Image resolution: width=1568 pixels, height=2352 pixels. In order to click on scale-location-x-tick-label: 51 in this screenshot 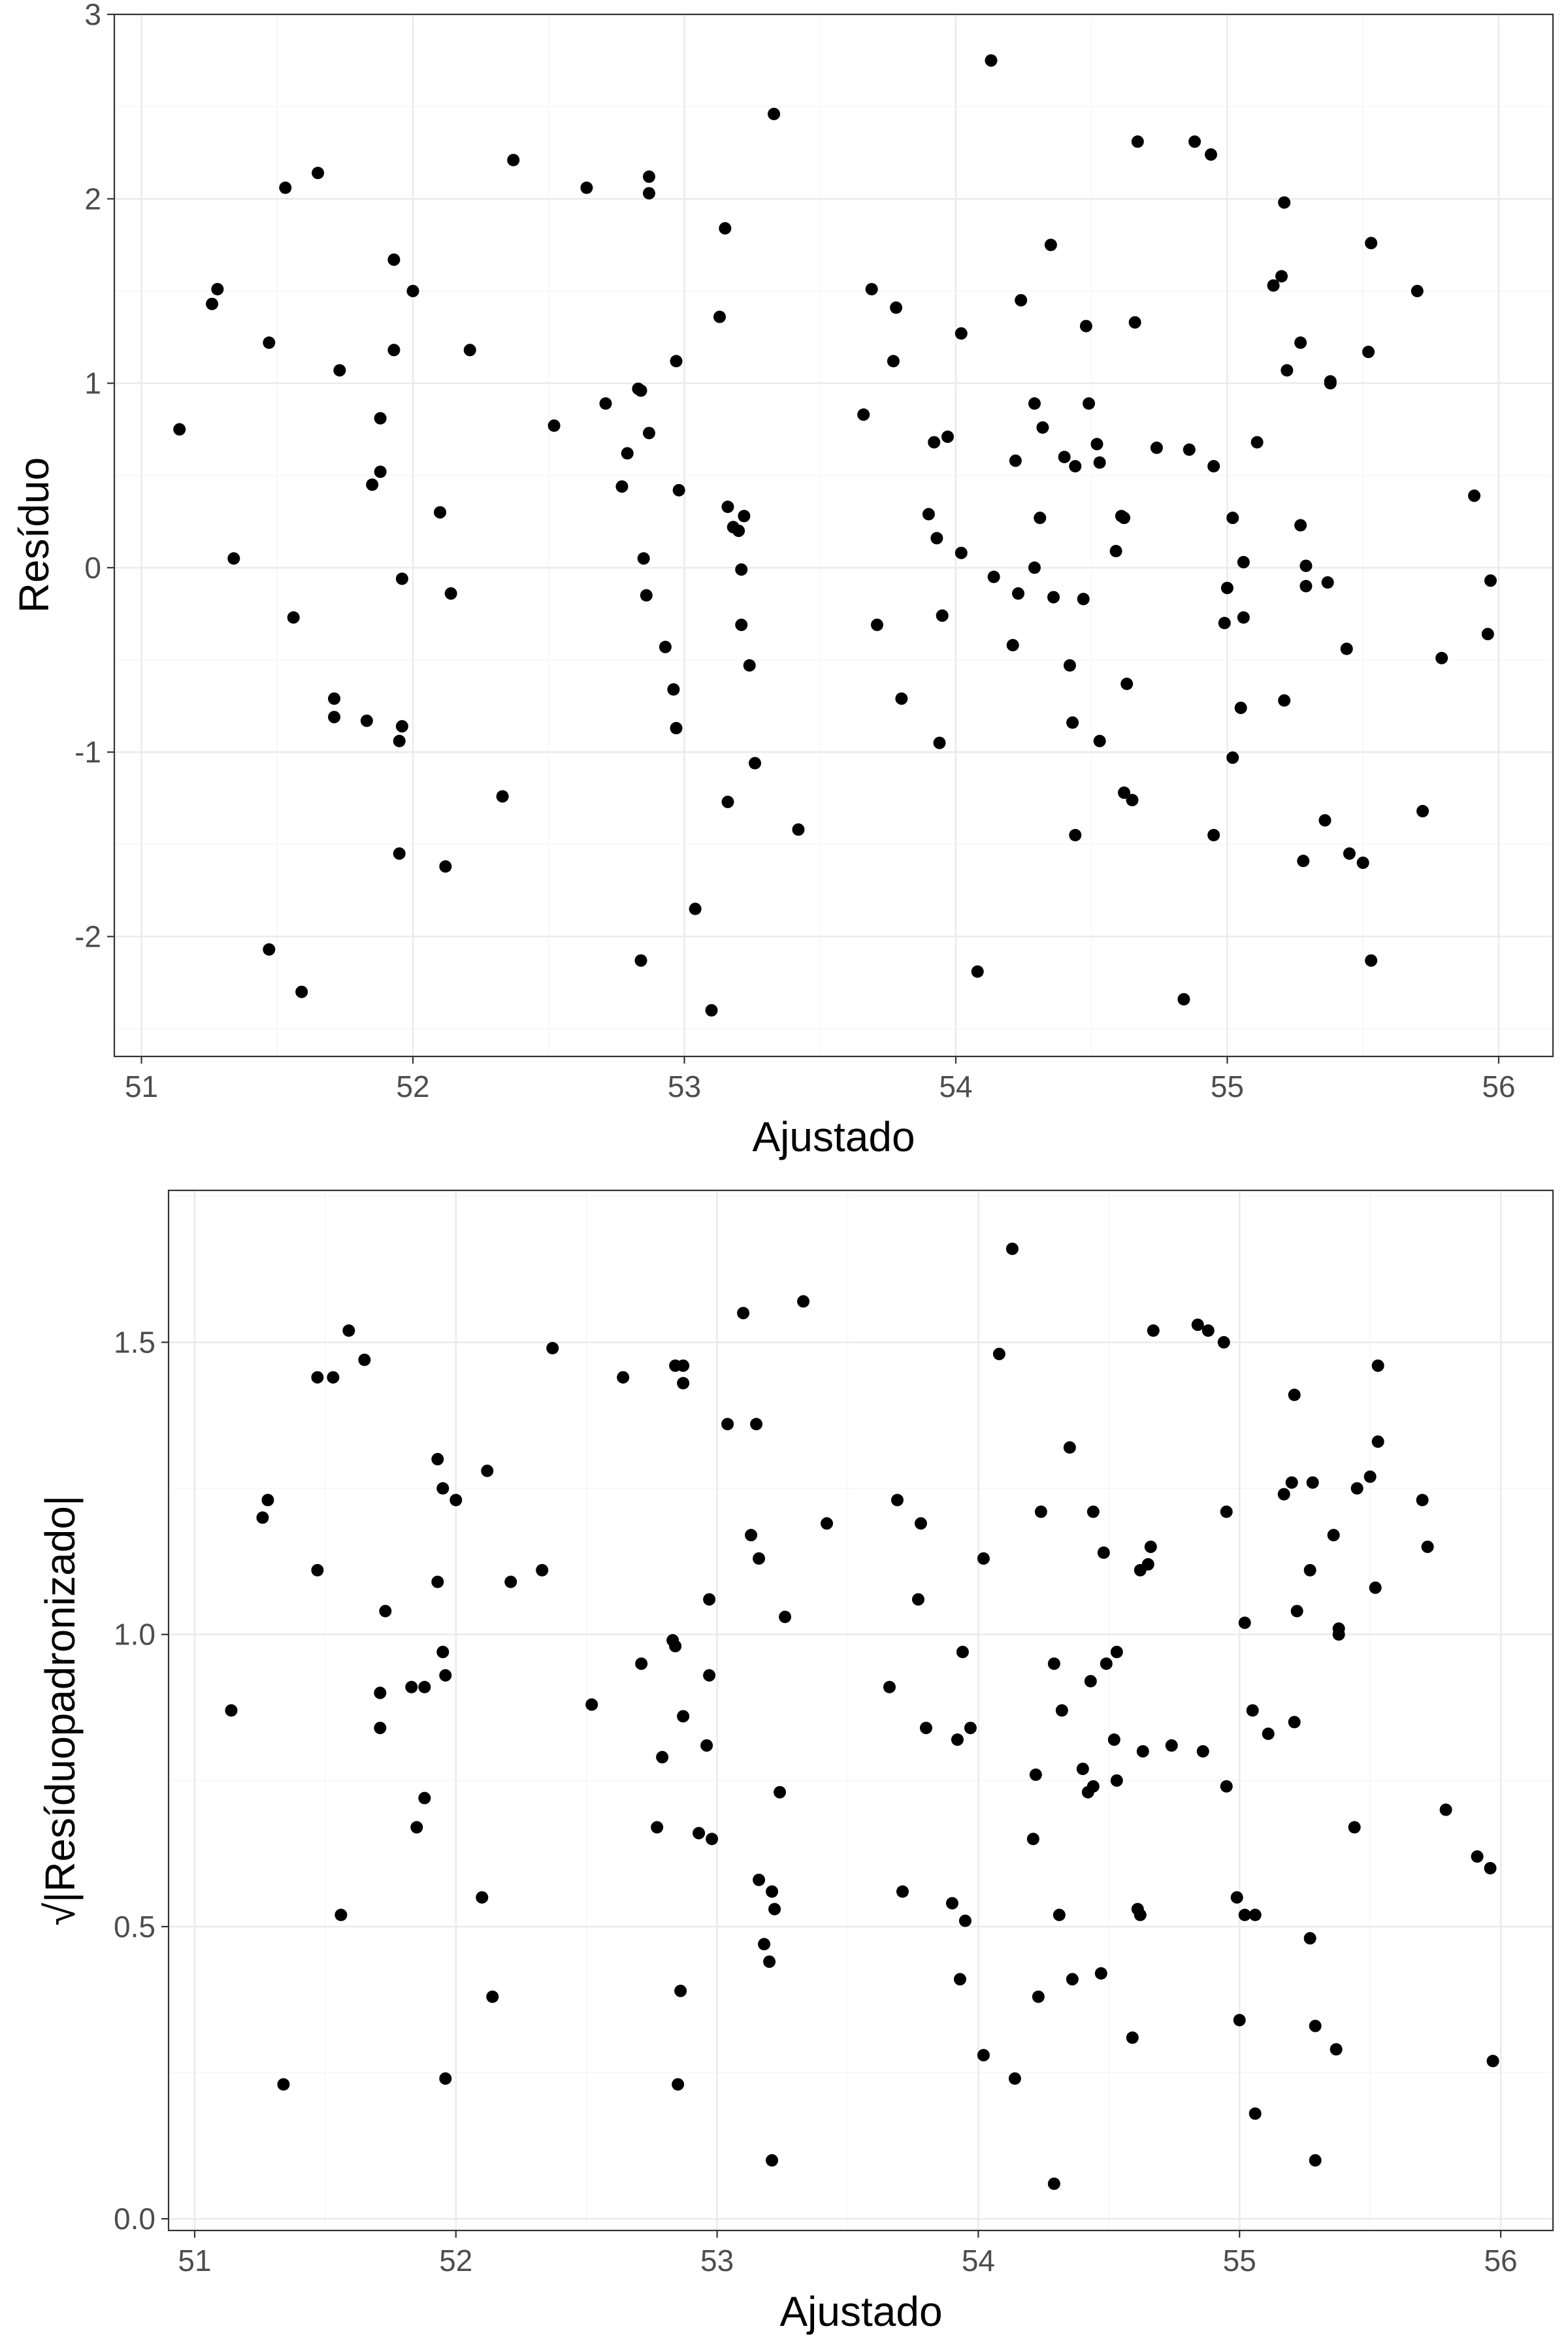, I will do `click(194, 2261)`.